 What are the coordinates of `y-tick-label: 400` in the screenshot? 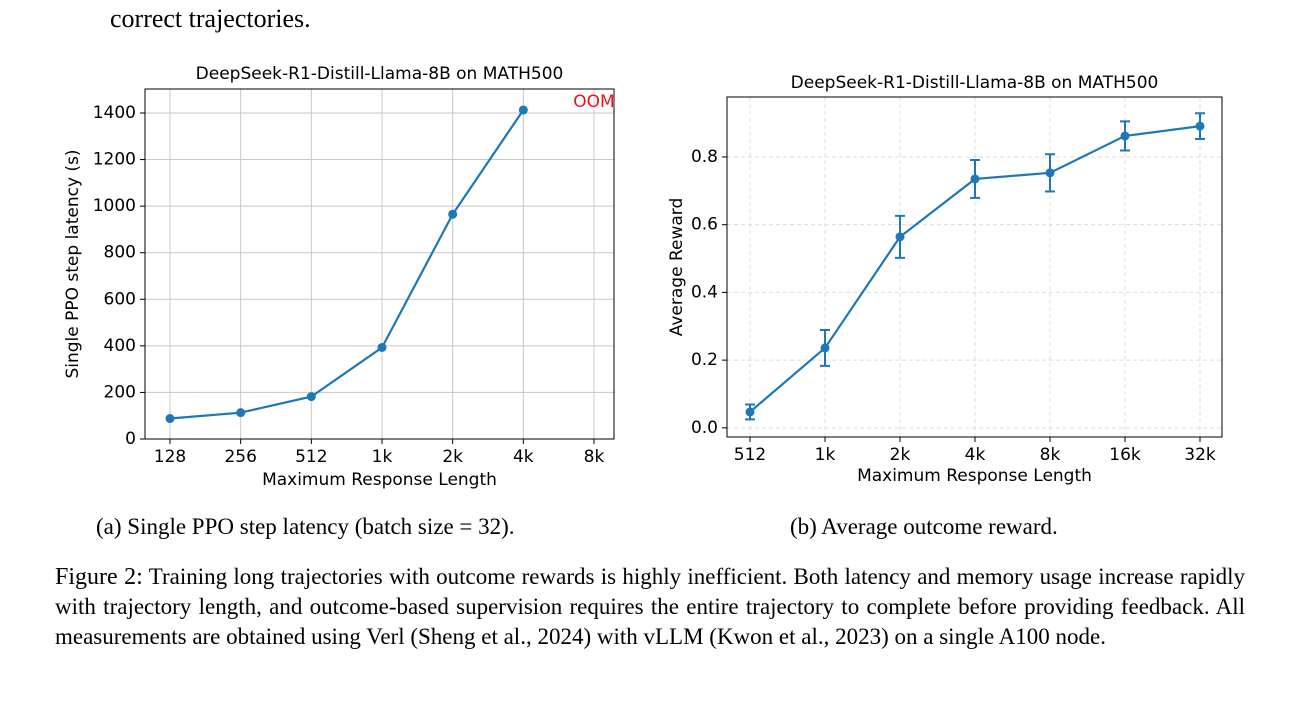 It's located at (120, 346).